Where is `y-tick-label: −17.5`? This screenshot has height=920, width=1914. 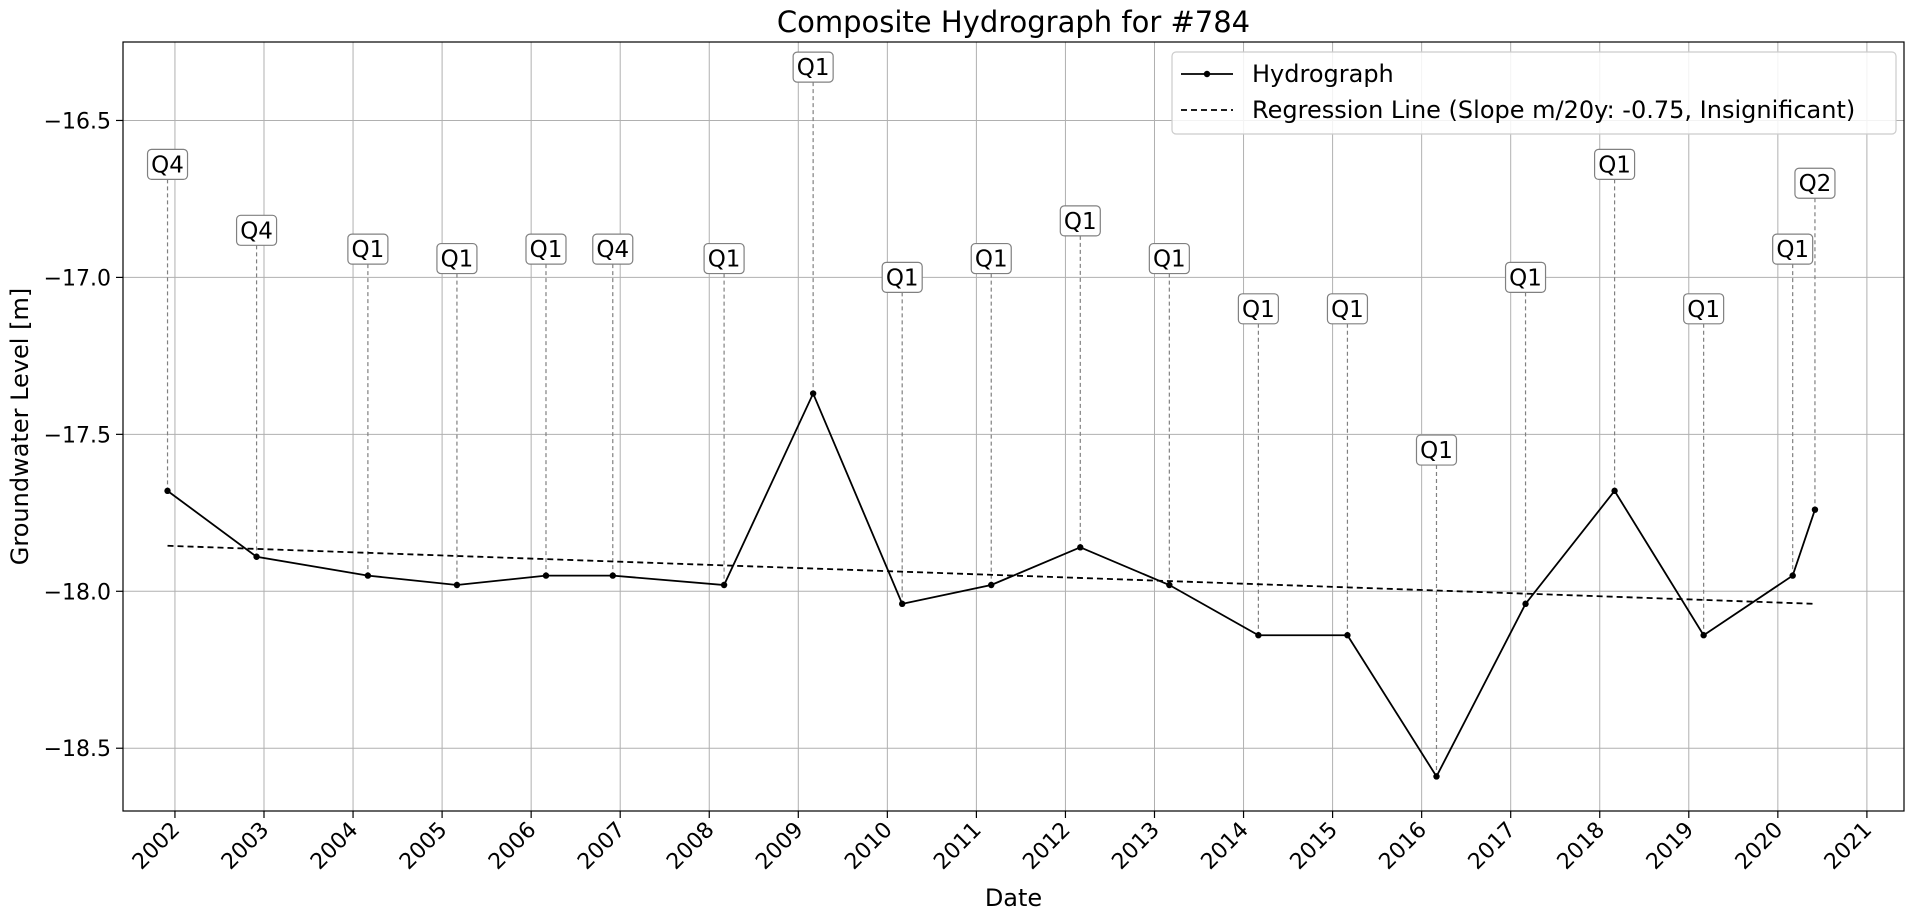
y-tick-label: −17.5 is located at coordinates (77, 435).